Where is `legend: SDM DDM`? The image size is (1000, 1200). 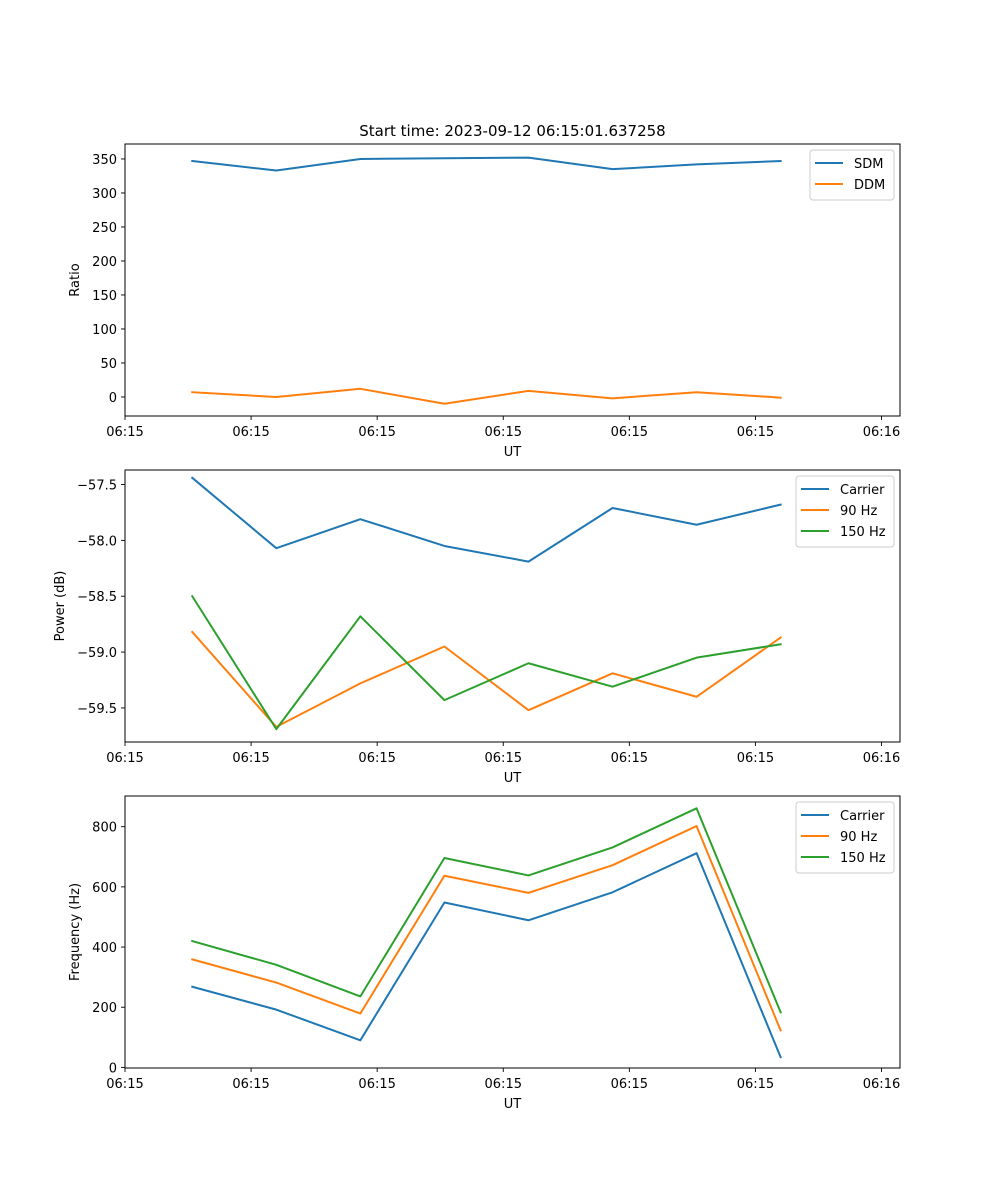 legend: SDM DDM is located at coordinates (852, 175).